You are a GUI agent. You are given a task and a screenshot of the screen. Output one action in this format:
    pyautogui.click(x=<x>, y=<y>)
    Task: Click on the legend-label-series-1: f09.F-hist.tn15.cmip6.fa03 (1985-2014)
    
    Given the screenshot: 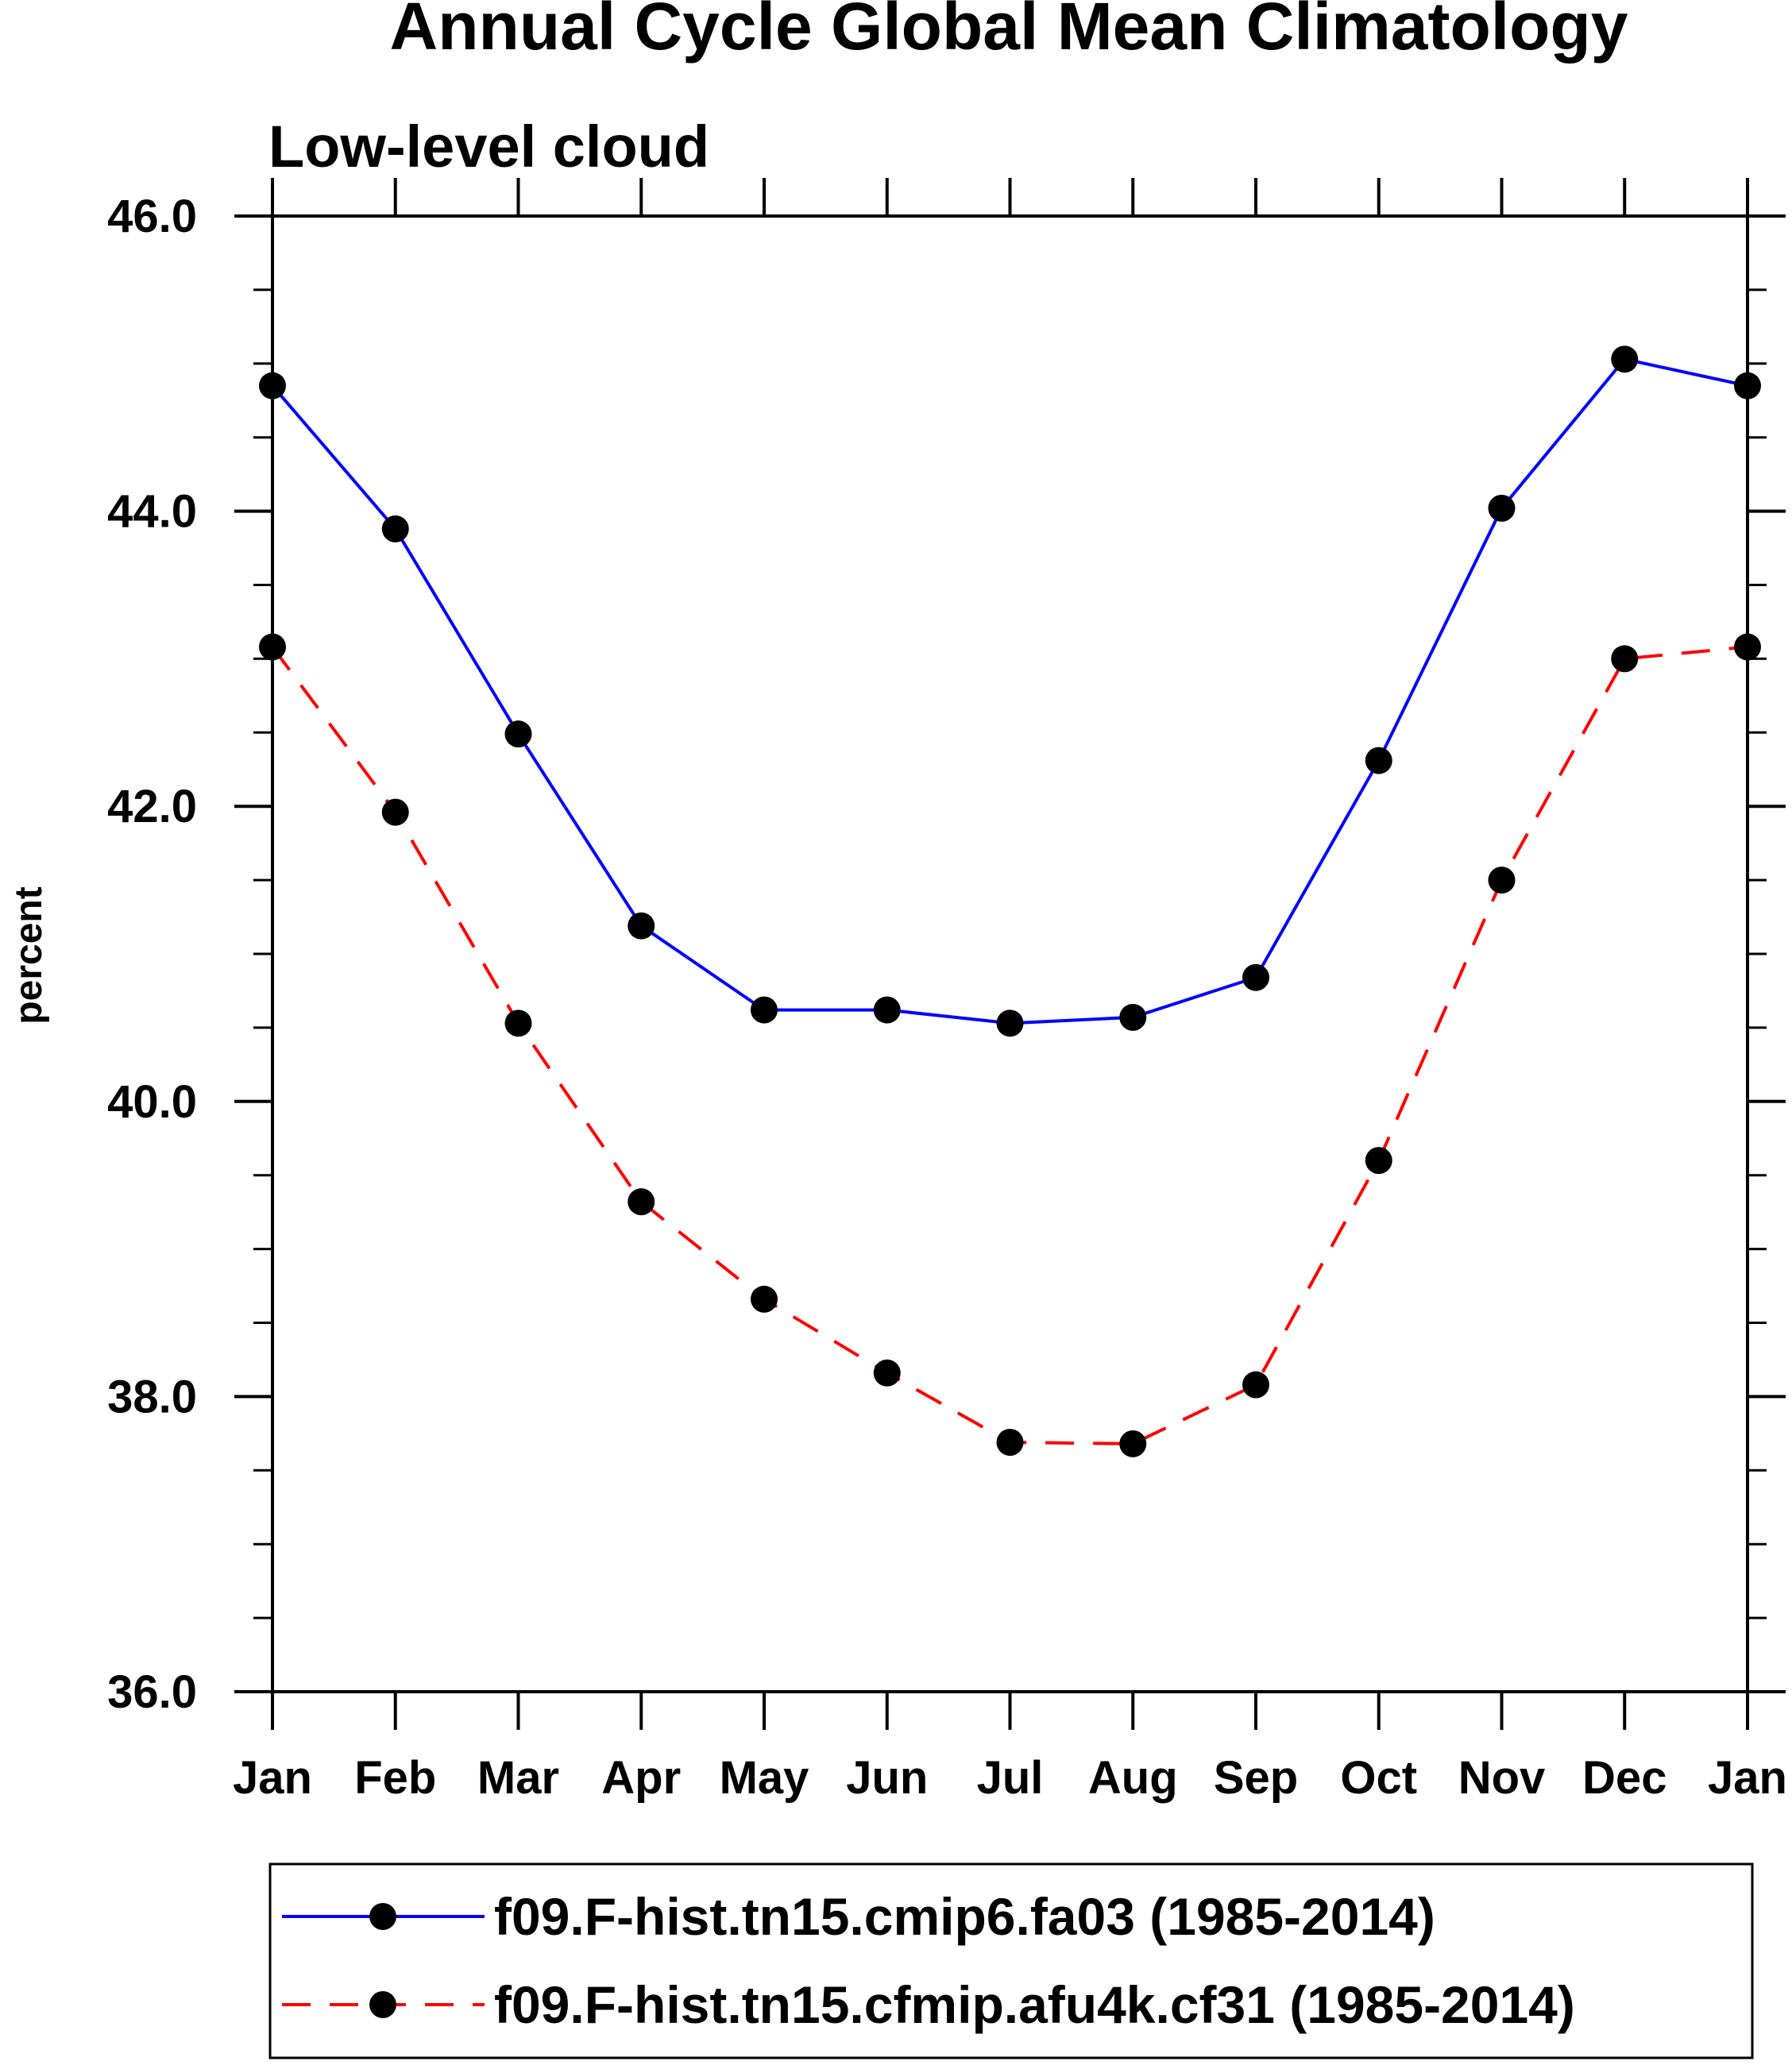 What is the action you would take?
    pyautogui.click(x=964, y=1916)
    